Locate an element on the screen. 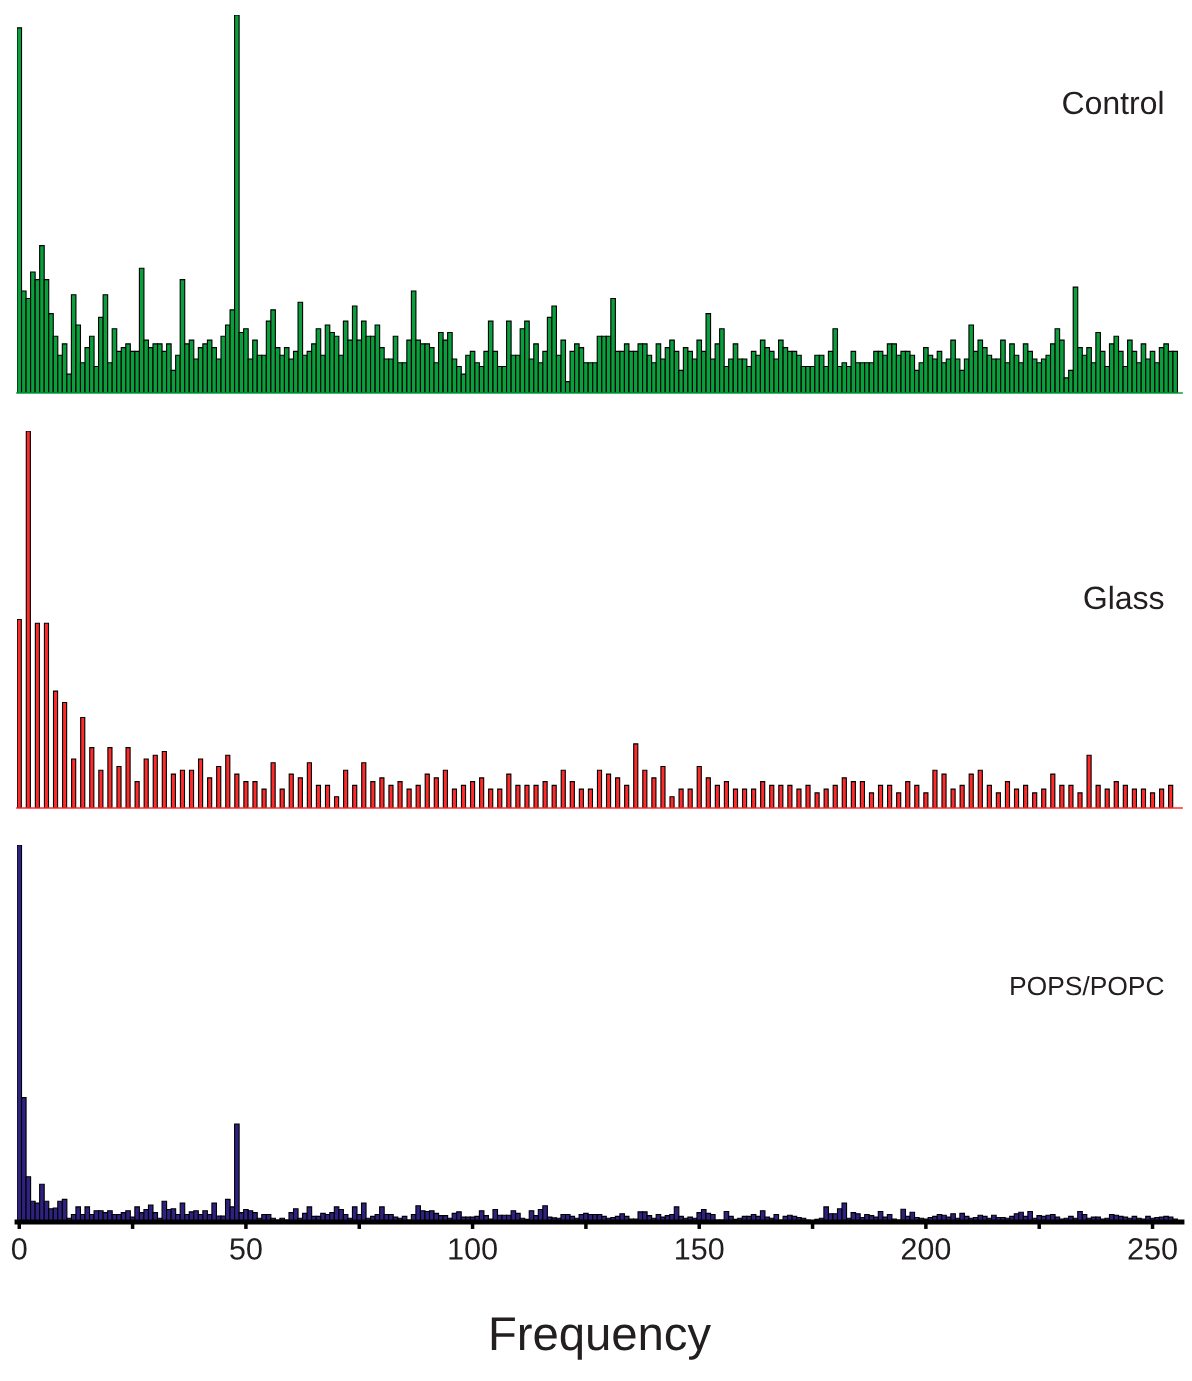 The width and height of the screenshot is (1192, 1381). x-axis-title: Frequency is located at coordinates (601, 1338).